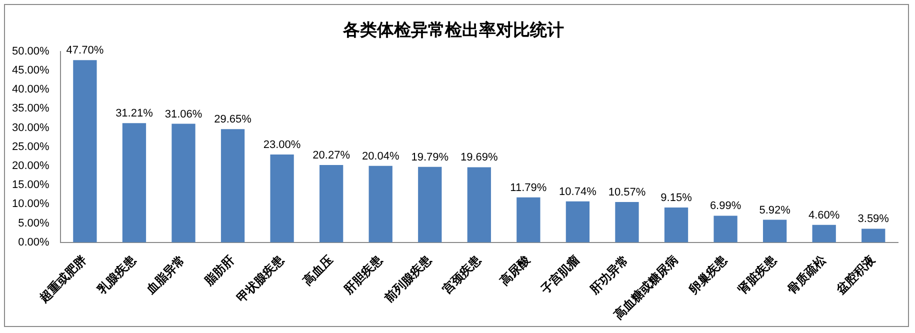 This screenshot has width=915, height=333. I want to click on y-tick-label: 35.00%, so click(31, 108).